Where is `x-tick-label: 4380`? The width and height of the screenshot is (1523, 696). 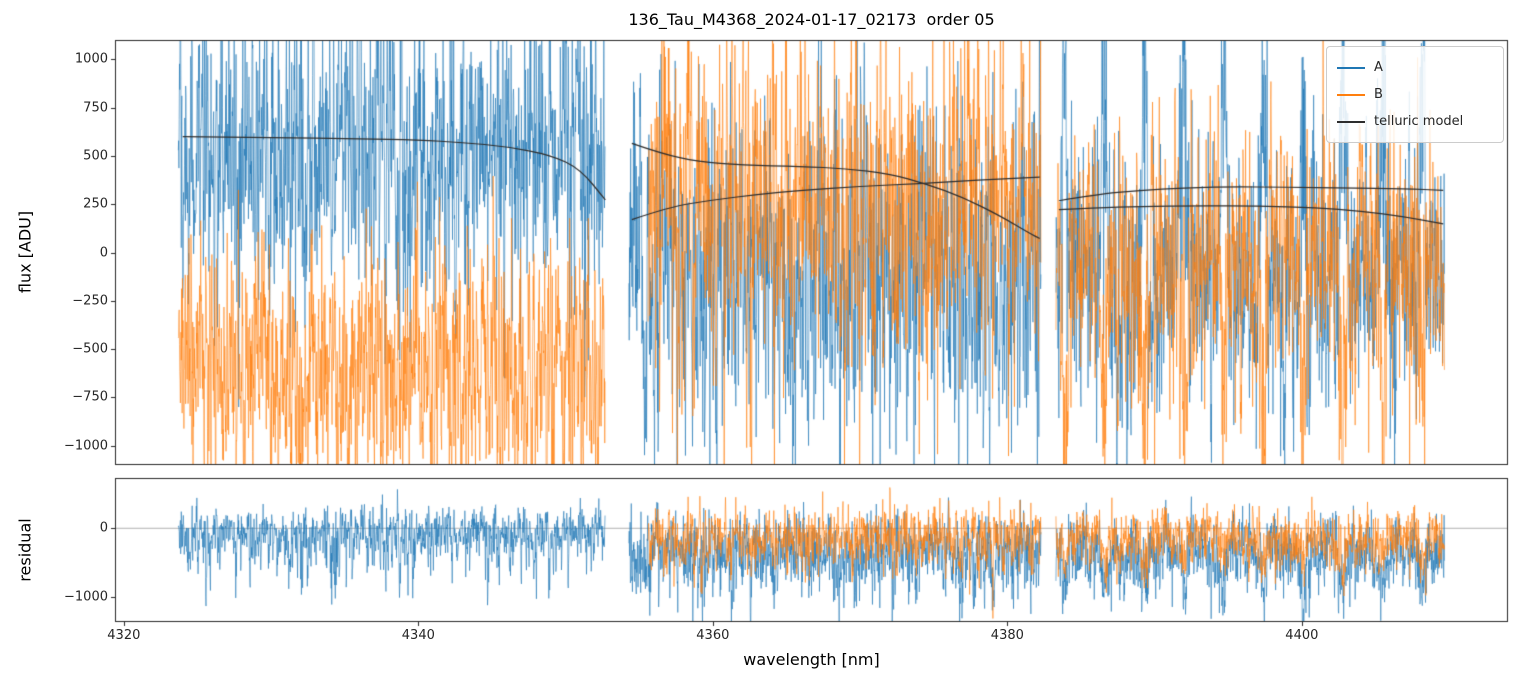
x-tick-label: 4380 is located at coordinates (1007, 635).